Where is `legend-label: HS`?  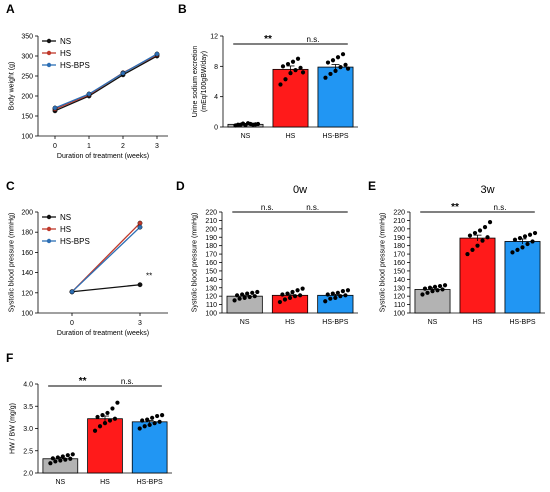
legend-label: HS is located at coordinates (65, 53).